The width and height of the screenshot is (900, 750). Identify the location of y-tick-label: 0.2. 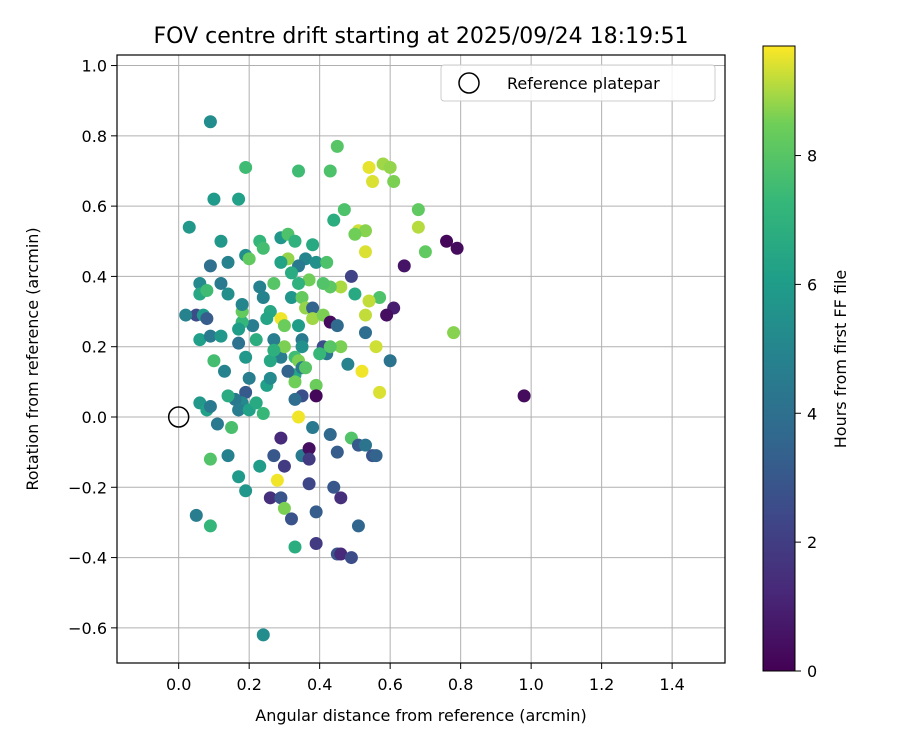
(94, 347).